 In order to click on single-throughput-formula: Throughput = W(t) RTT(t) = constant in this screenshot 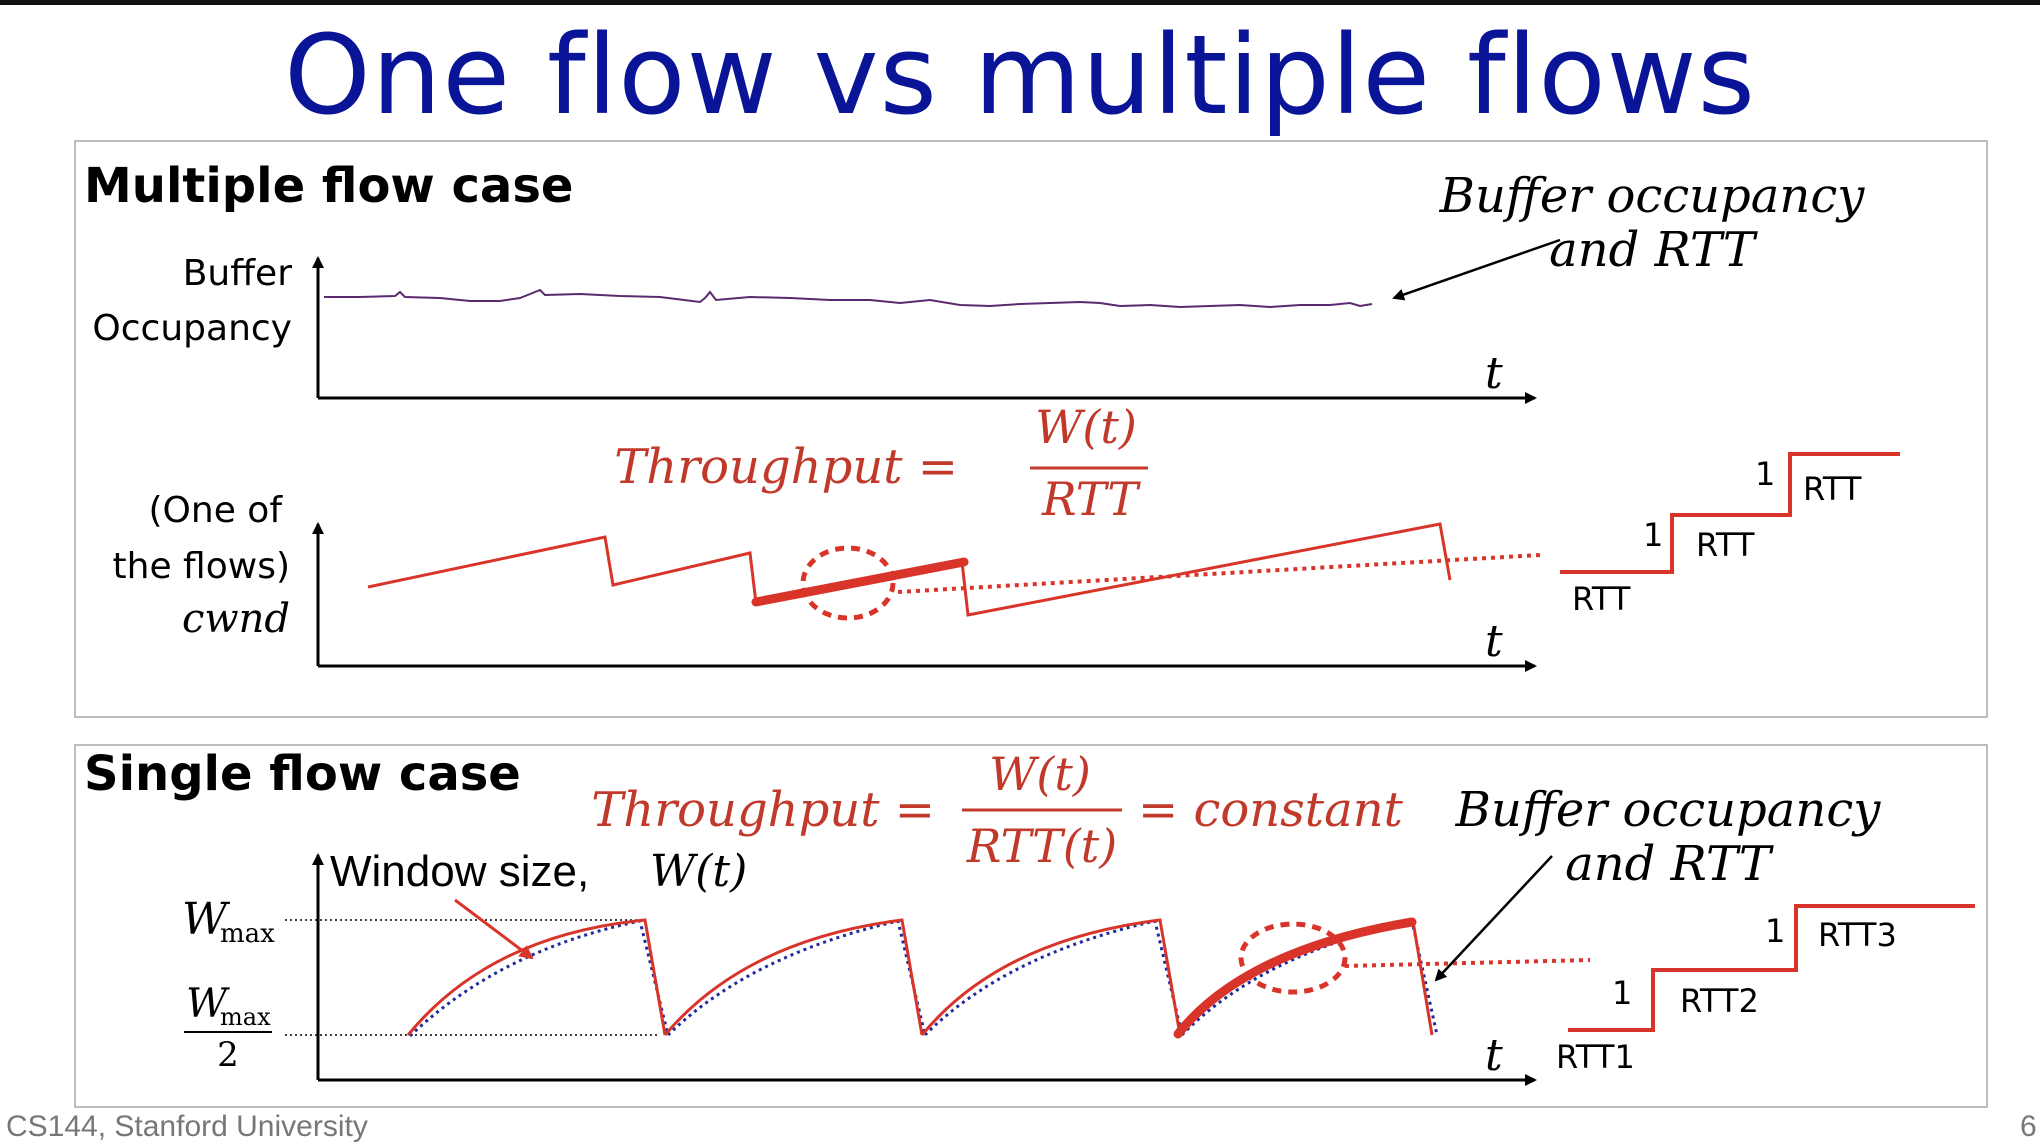, I will do `click(997, 810)`.